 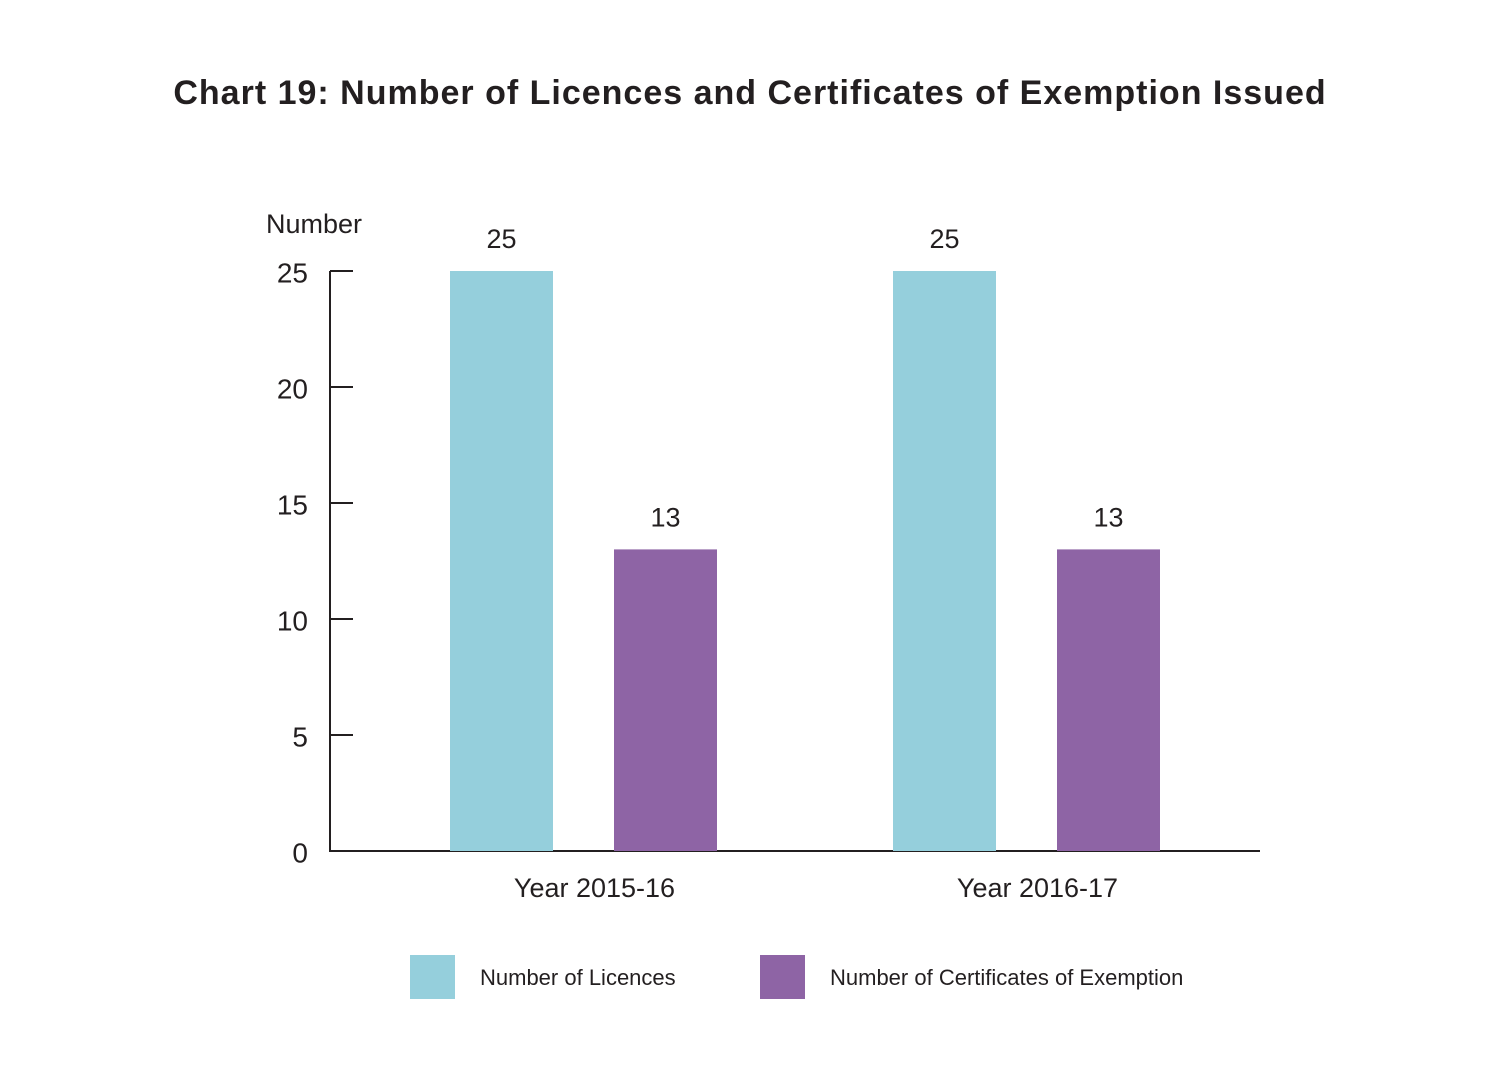 I want to click on x-tick-label: Year 2015-16, so click(x=594, y=888).